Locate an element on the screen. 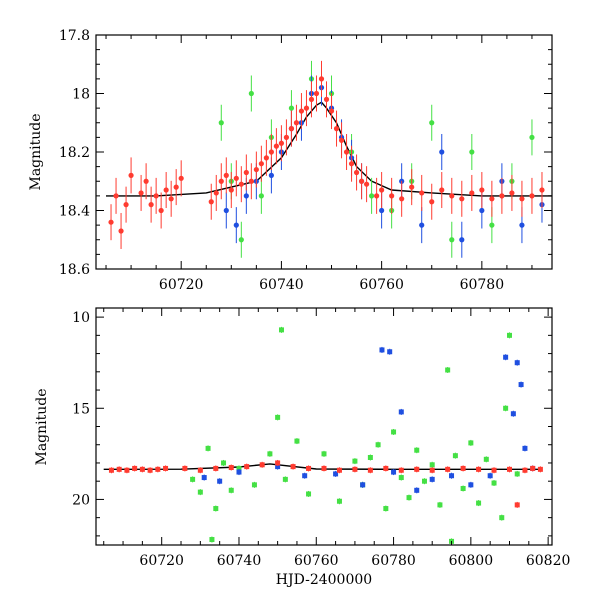 Image resolution: width=600 pixels, height=600 pixels. bottom-y-axis-label: Magnitude is located at coordinates (42, 426).